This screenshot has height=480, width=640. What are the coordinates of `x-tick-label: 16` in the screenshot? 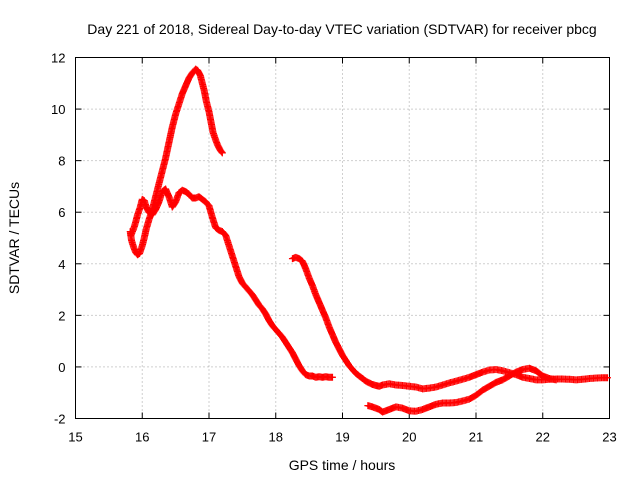 It's located at (142, 437).